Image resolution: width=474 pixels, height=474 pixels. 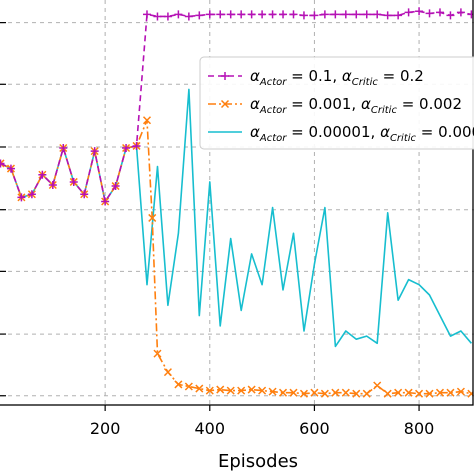 I want to click on legend-label-1: αActor = 0.1, αCritic = 0.2, so click(x=337, y=77).